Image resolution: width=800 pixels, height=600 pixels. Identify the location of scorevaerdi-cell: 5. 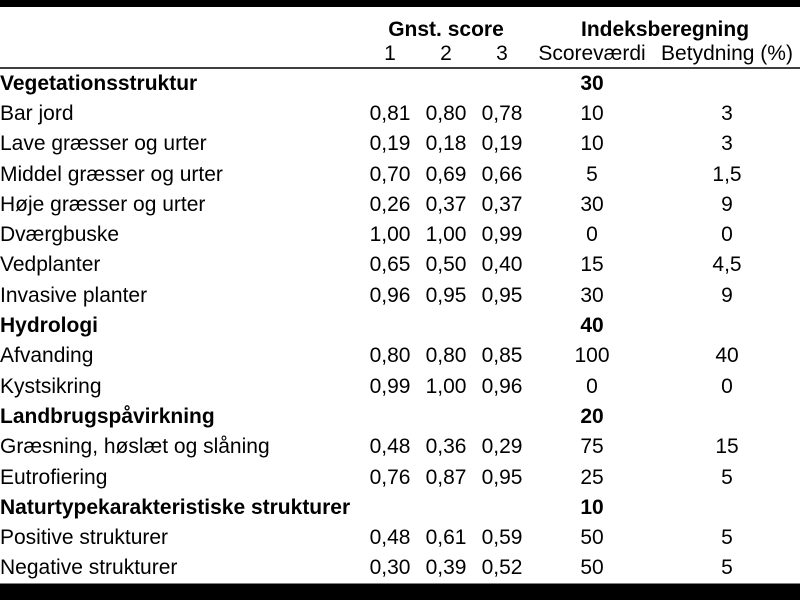
(592, 174).